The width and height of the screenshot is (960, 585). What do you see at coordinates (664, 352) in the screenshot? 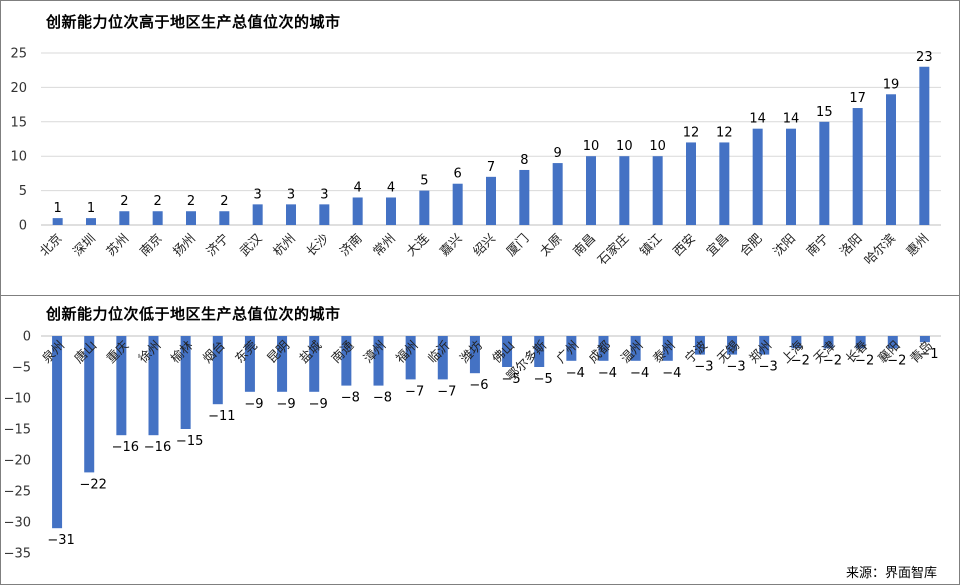
I see `category-label: 泰州` at bounding box center [664, 352].